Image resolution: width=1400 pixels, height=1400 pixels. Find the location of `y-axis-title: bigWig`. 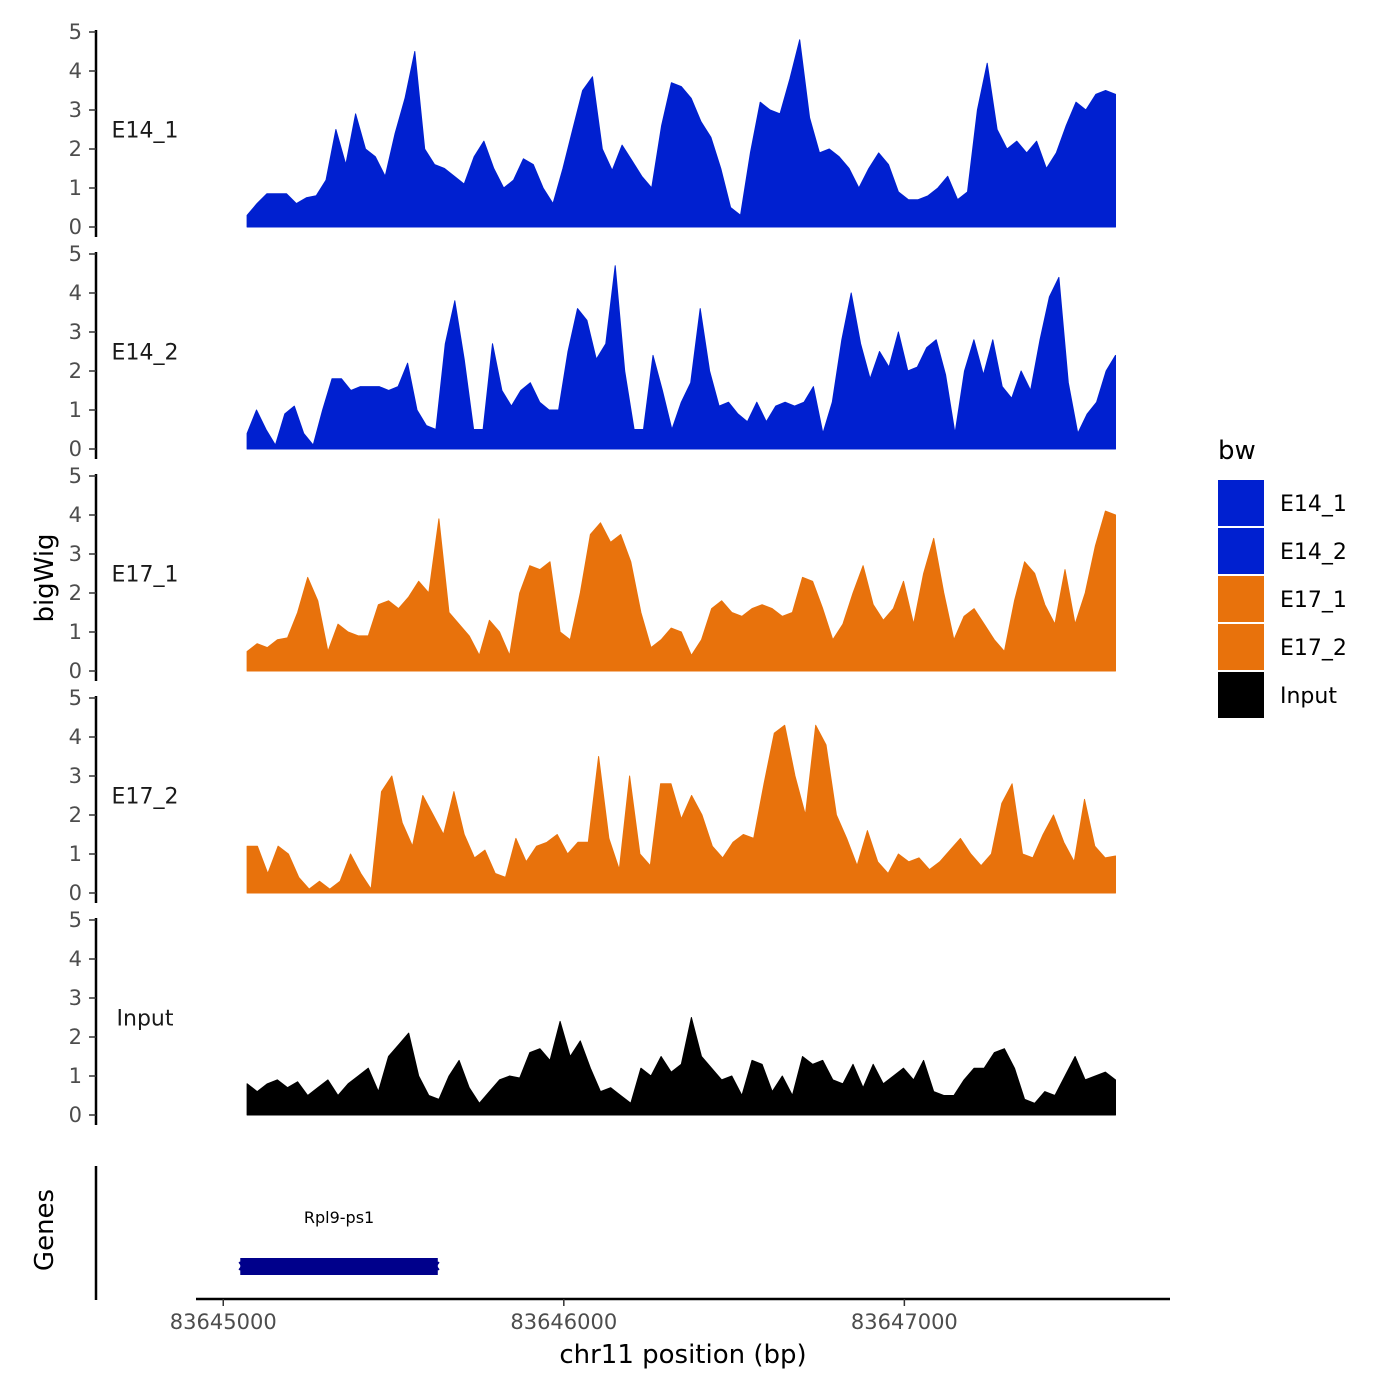

y-axis-title: bigWig is located at coordinates (45, 577).